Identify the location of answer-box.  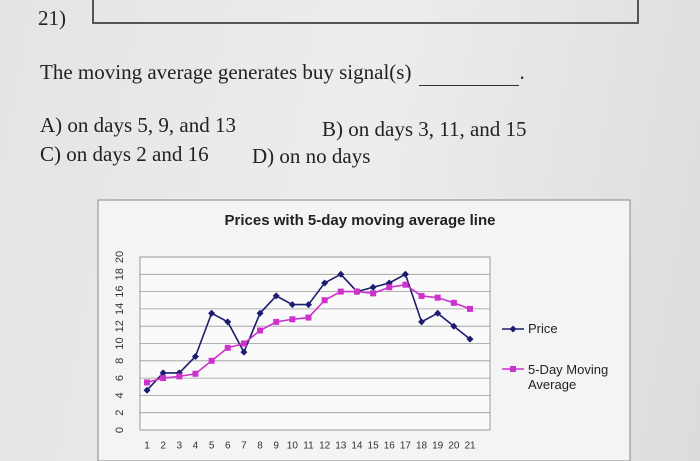
(365, 12).